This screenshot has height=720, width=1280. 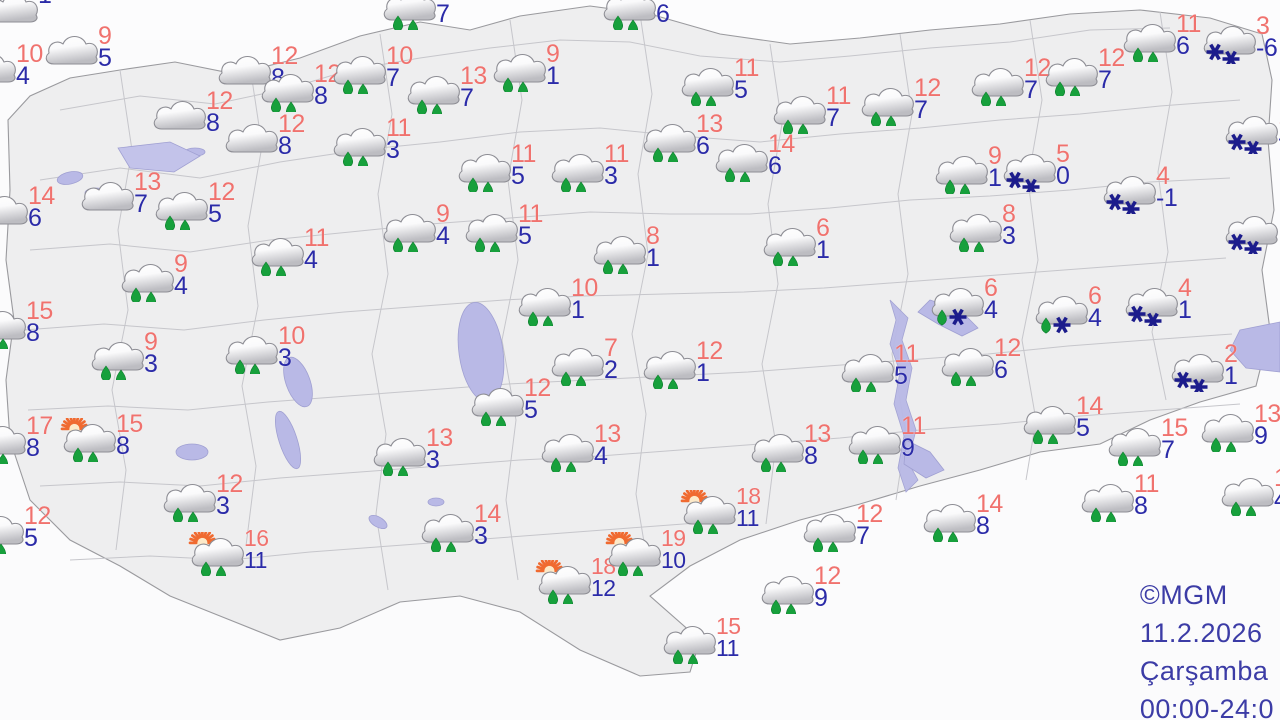 I want to click on low-temperature: -6, so click(x=1267, y=48).